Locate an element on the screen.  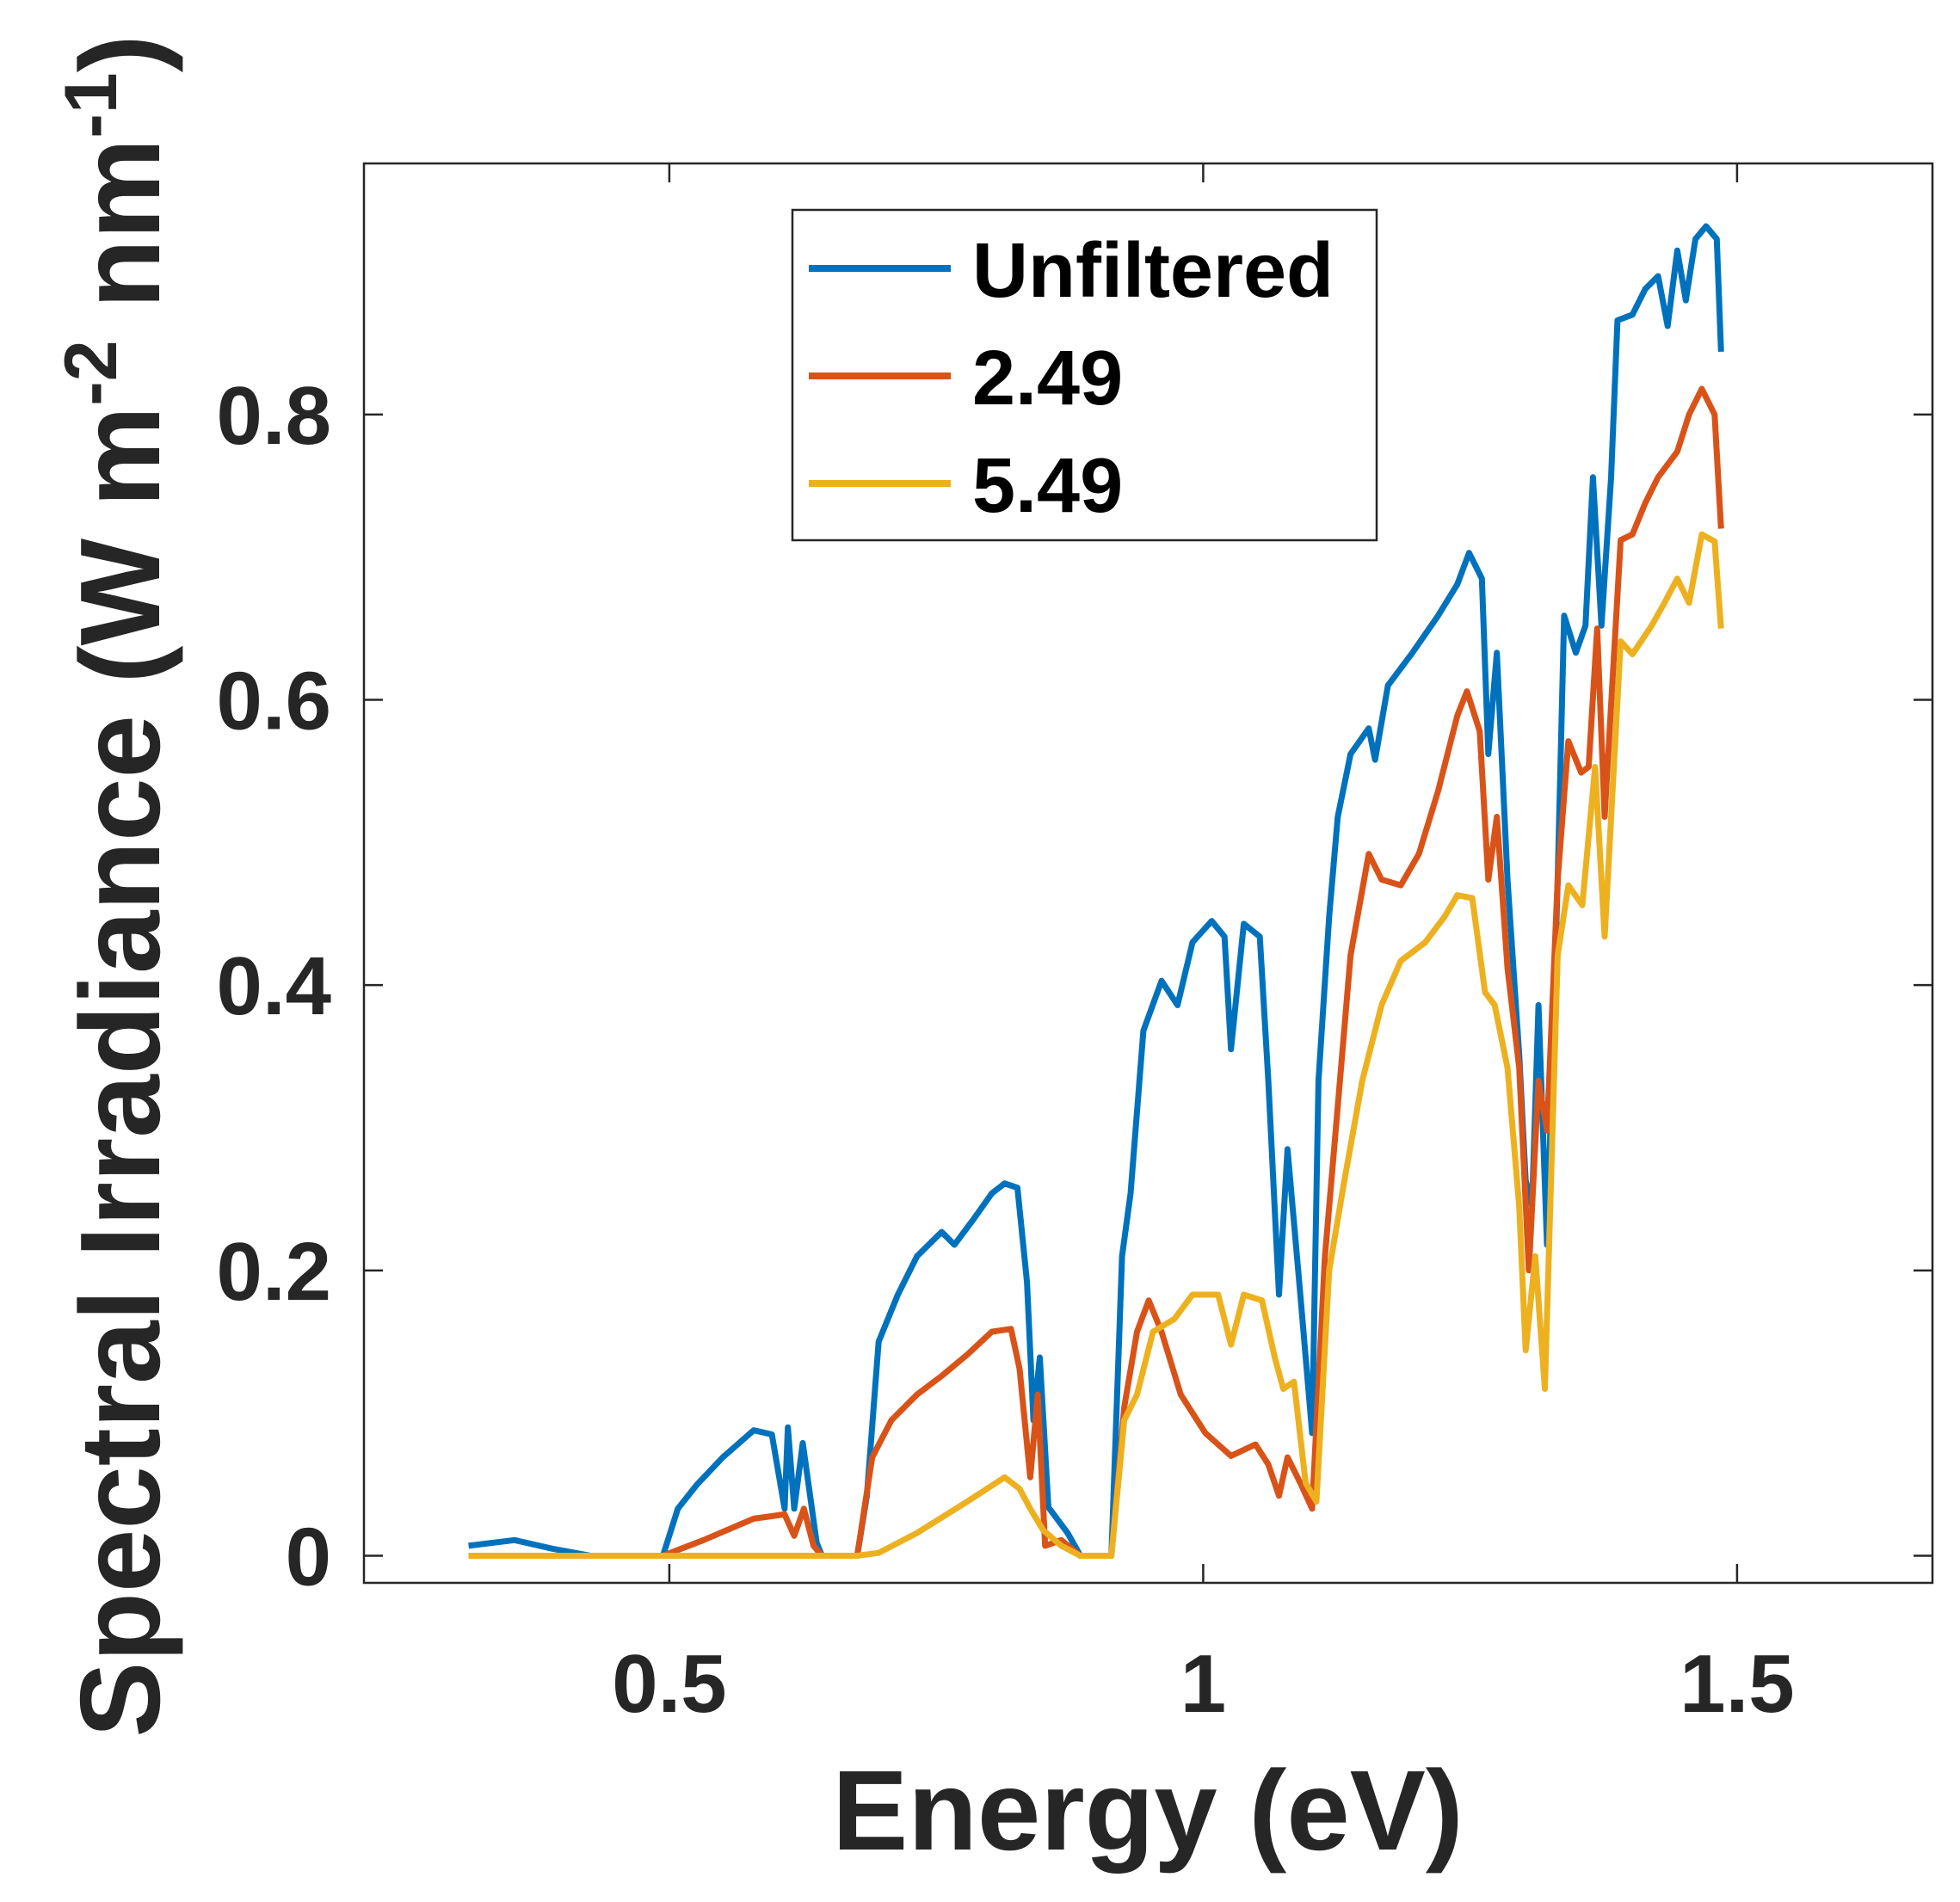
y-label-close: ) is located at coordinates (120, 53).